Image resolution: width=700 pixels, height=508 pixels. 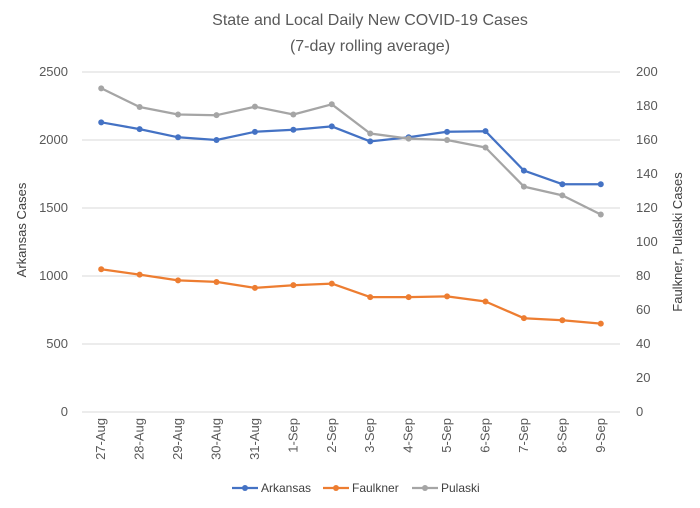 I want to click on series-faulkner, so click(x=351, y=296).